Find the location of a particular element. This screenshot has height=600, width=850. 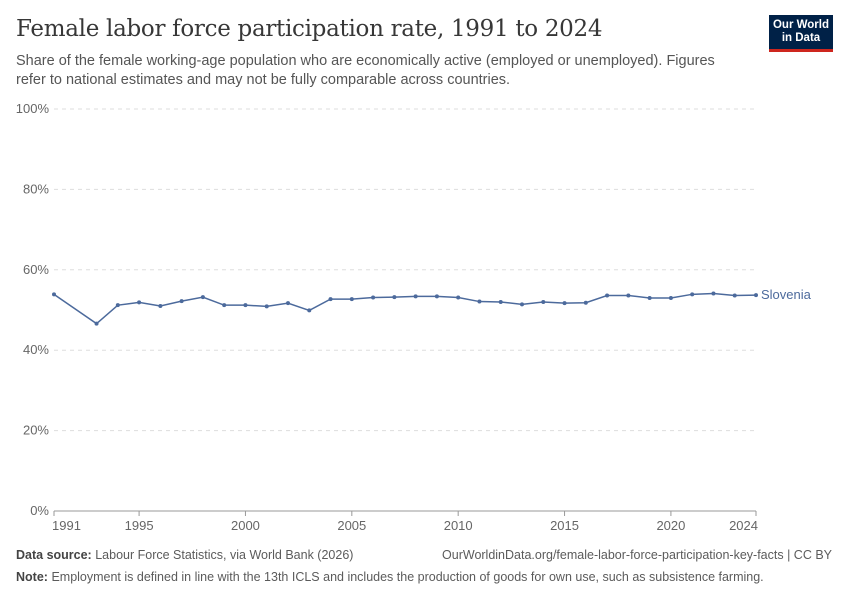

series-label: Slovenia is located at coordinates (786, 294).